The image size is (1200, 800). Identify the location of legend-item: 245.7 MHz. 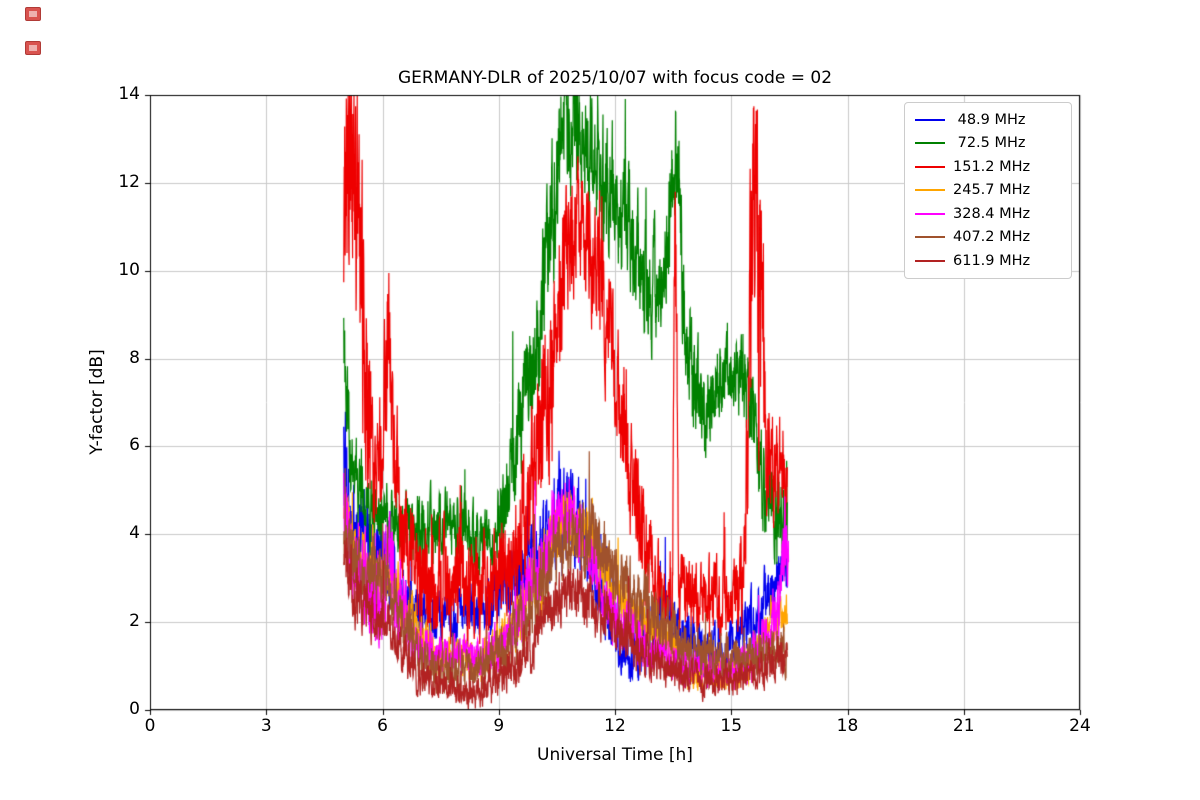
(988, 191).